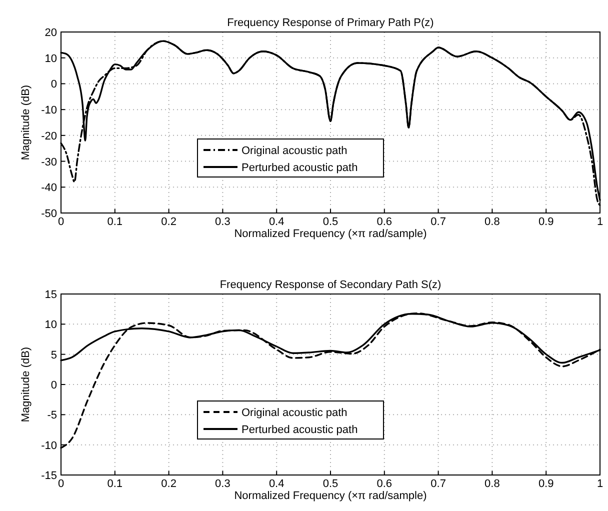  What do you see at coordinates (49, 188) in the screenshot?
I see `y-tick-label: -40` at bounding box center [49, 188].